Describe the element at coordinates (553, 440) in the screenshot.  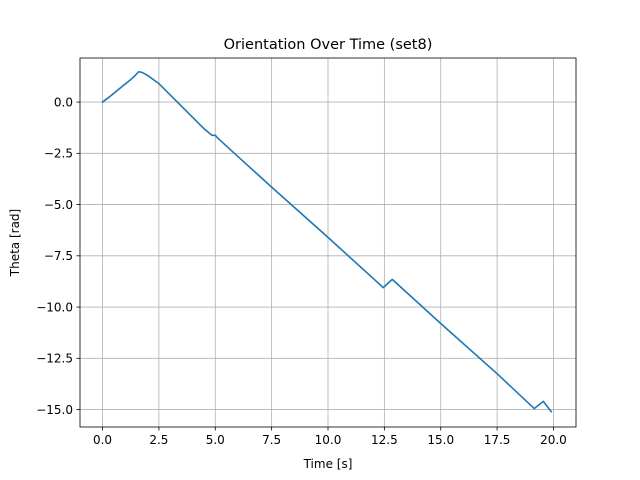
I see `x-tick-label: 20.0` at that location.